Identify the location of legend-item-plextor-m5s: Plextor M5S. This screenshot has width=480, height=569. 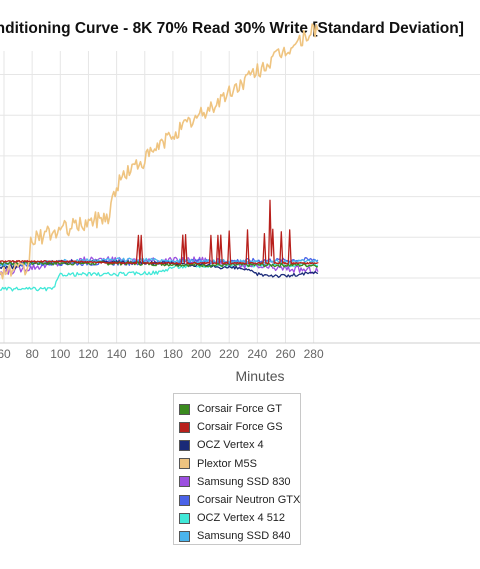
(239, 464).